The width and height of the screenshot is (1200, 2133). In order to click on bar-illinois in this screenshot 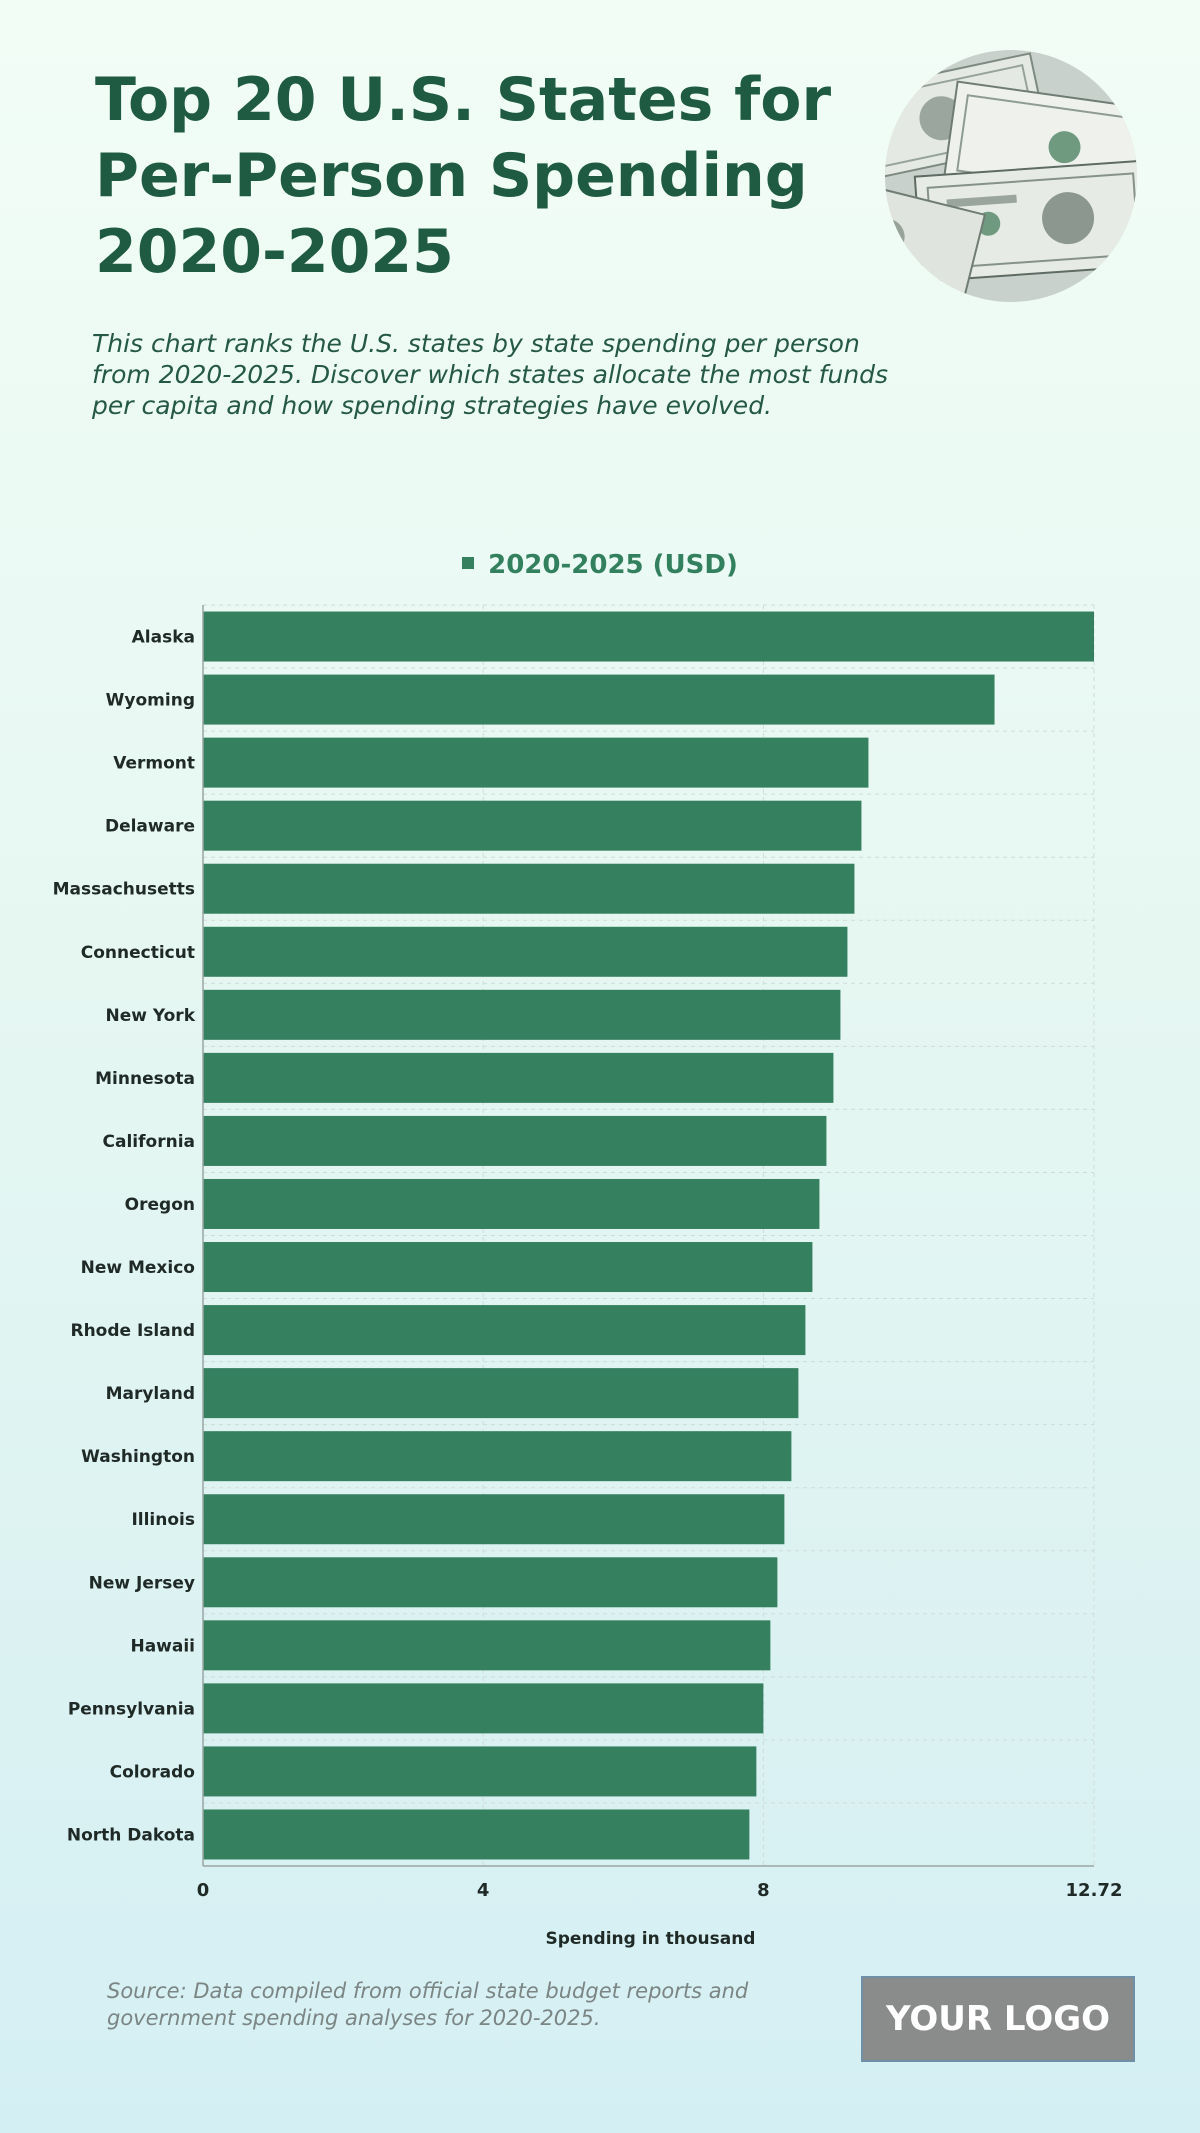, I will do `click(494, 1519)`.